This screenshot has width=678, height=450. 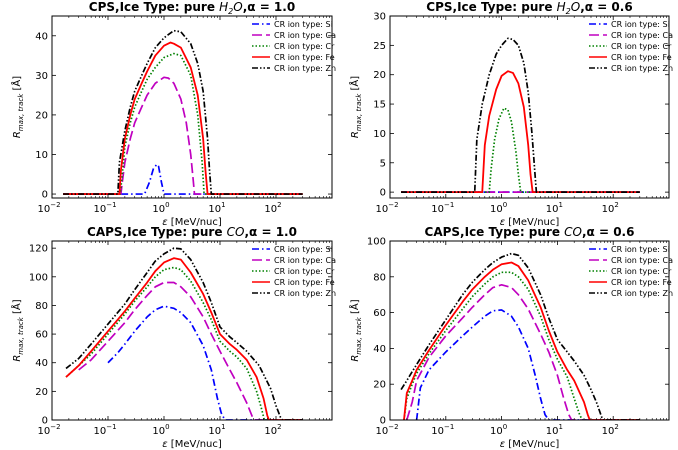 What do you see at coordinates (530, 232) in the screenshot?
I see `chart-title: CAPS,Ice Type: pure CO,α = 0.6` at bounding box center [530, 232].